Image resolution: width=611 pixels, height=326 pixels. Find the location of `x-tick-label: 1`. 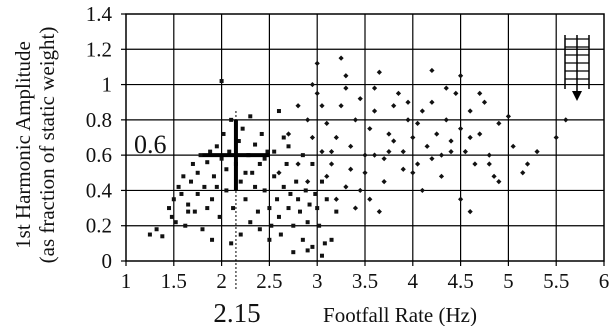

x-tick-label: 1 is located at coordinates (126, 281).